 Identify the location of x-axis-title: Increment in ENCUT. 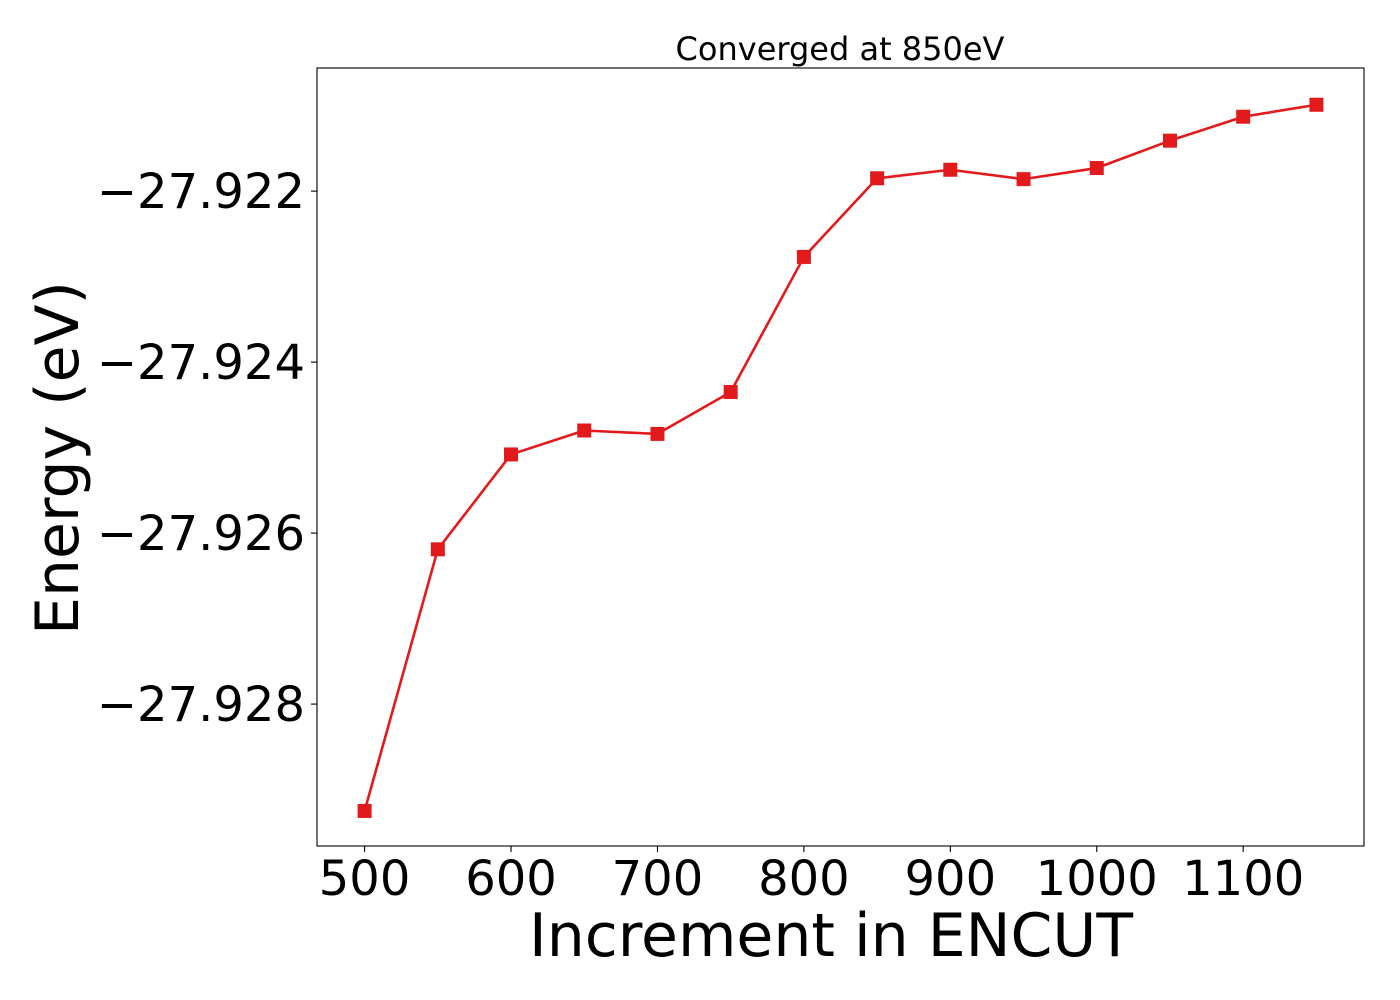
(831, 936).